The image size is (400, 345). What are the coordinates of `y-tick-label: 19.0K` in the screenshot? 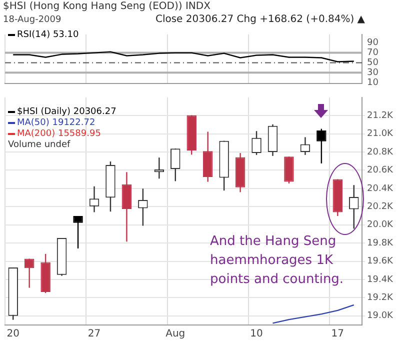 It's located at (380, 316).